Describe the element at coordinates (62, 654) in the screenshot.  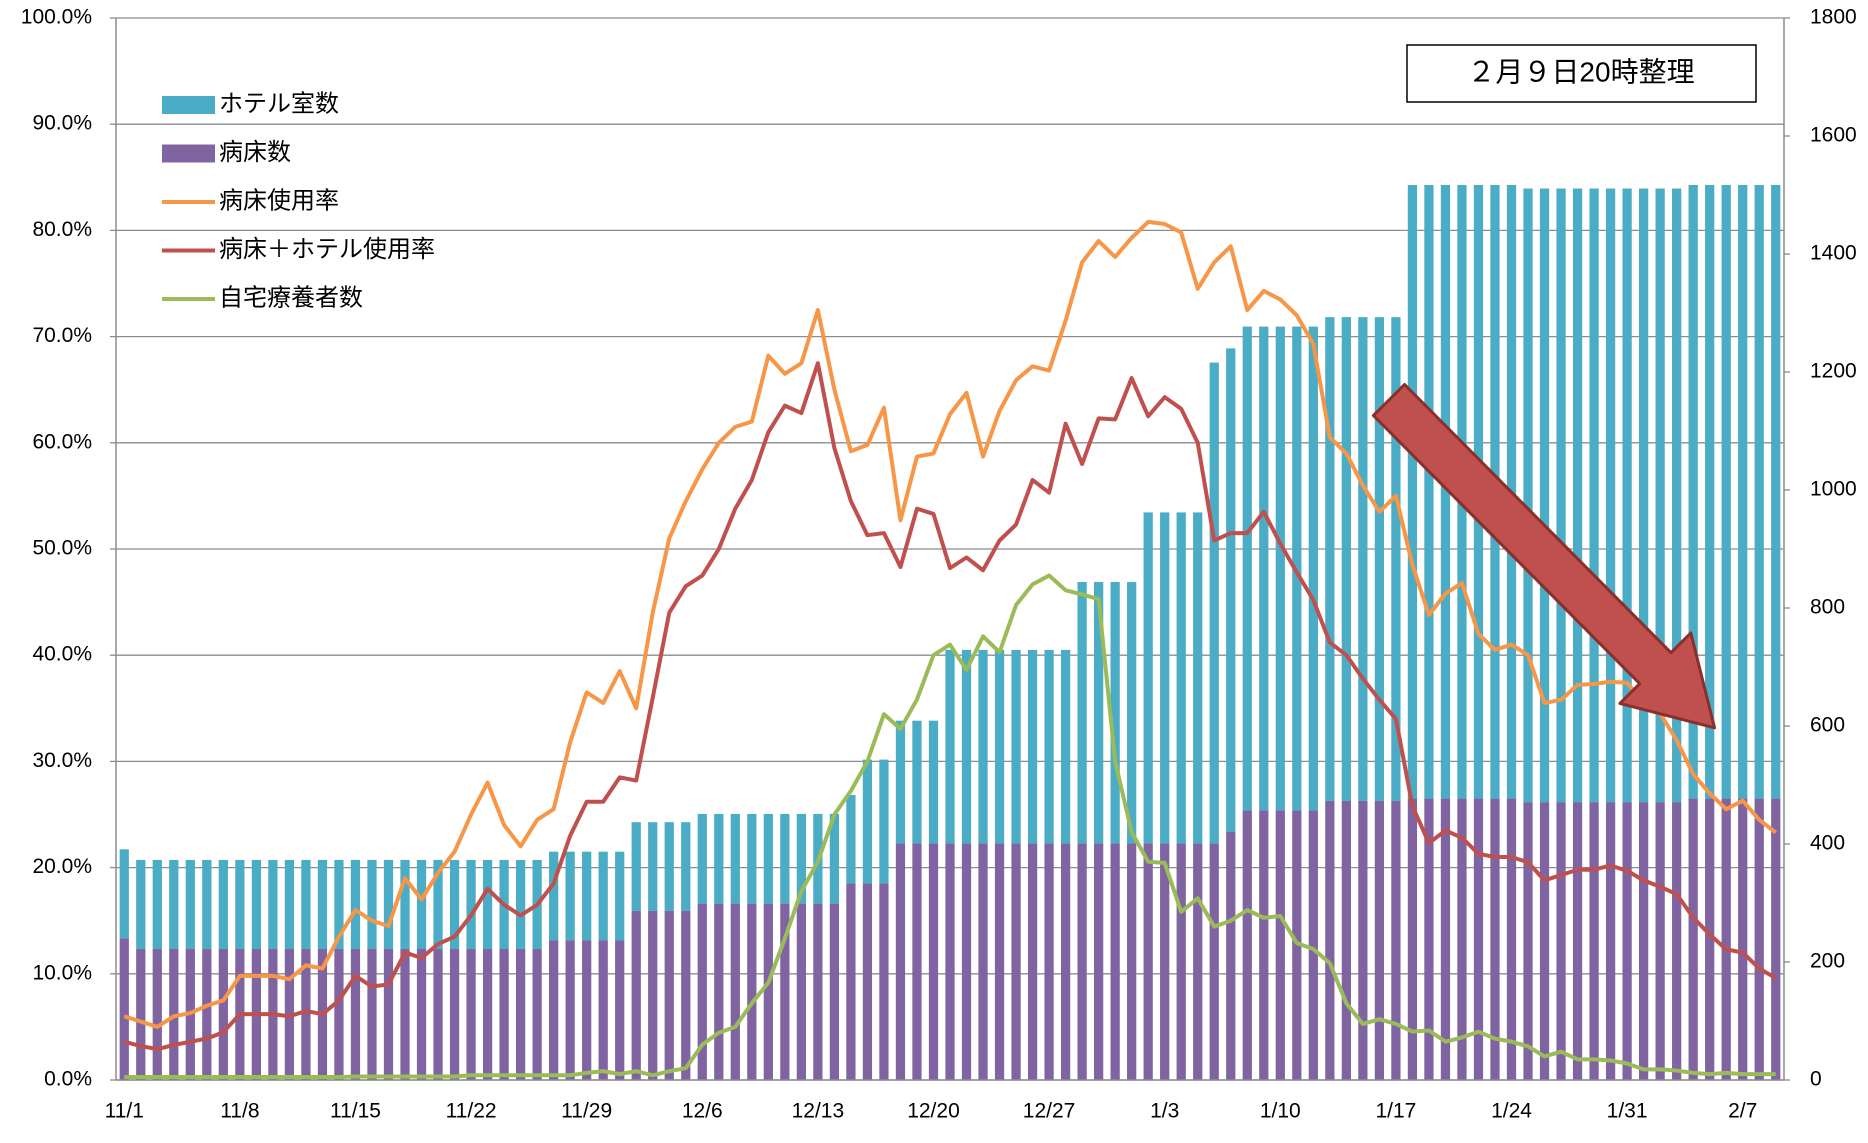
I see `y-tick-label: 40.0%` at that location.